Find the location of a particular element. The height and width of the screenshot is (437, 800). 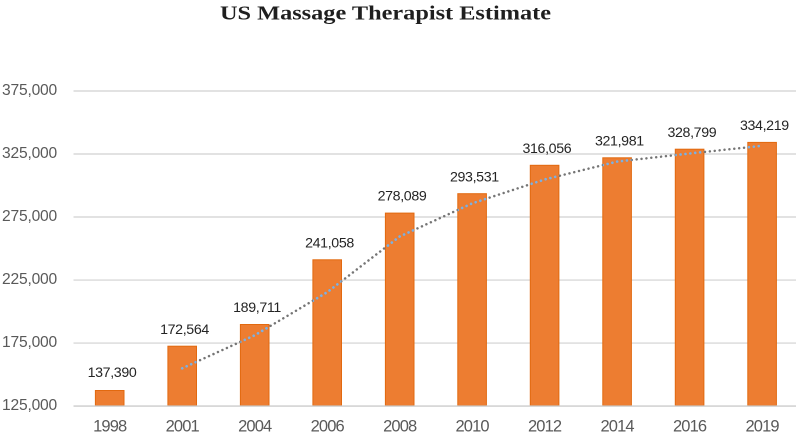

svg-text: 2001 is located at coordinates (183, 426).